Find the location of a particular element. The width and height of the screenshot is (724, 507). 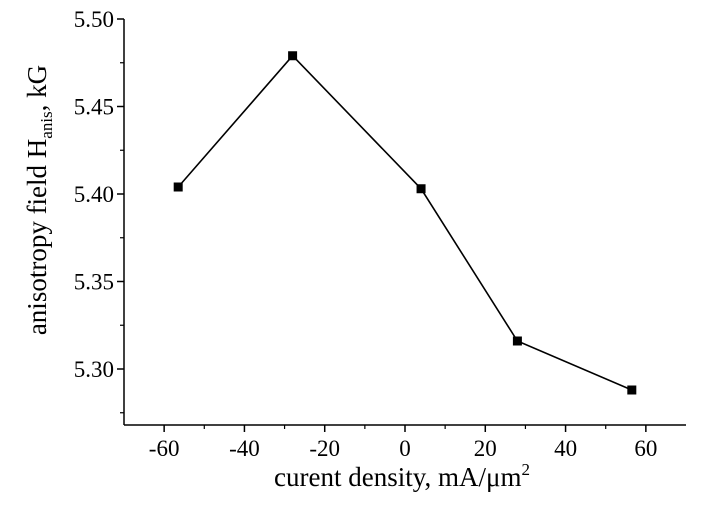

y-tick-label: 5.50 is located at coordinates (94, 19).